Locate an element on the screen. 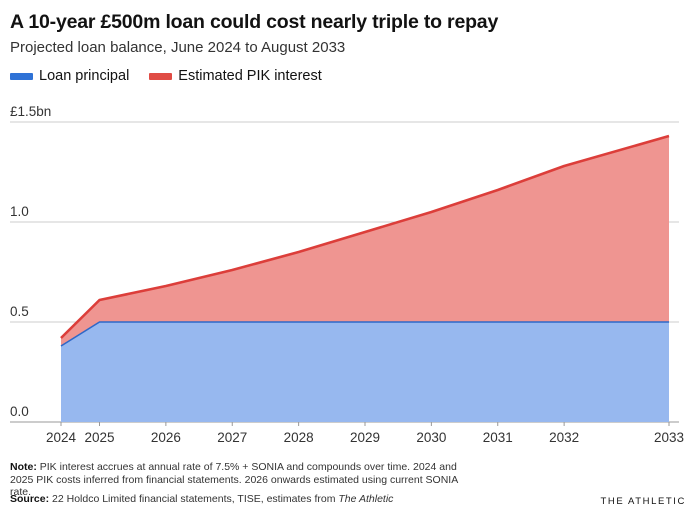 The image size is (696, 514). x-tick-label-3: 2027 is located at coordinates (232, 437).